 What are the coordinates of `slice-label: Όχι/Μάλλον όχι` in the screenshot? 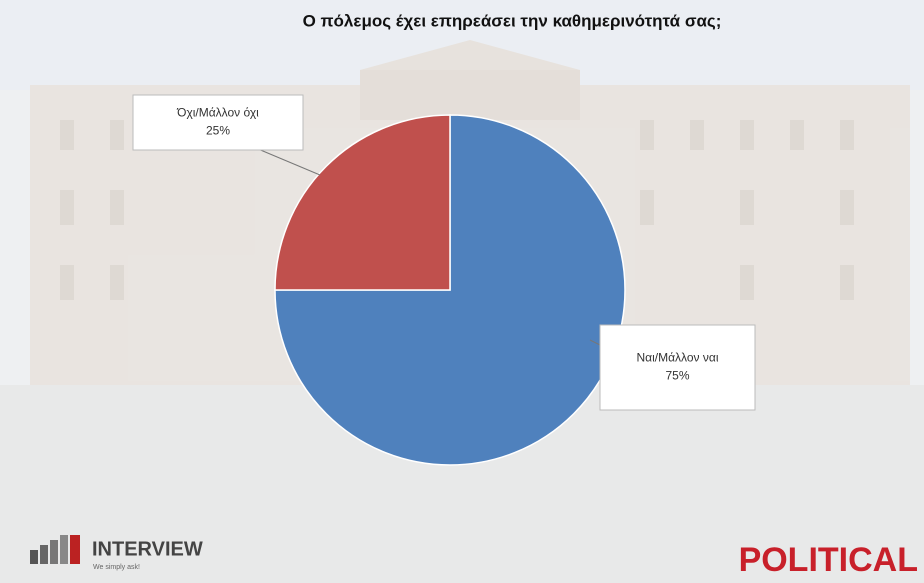 It's located at (217, 113).